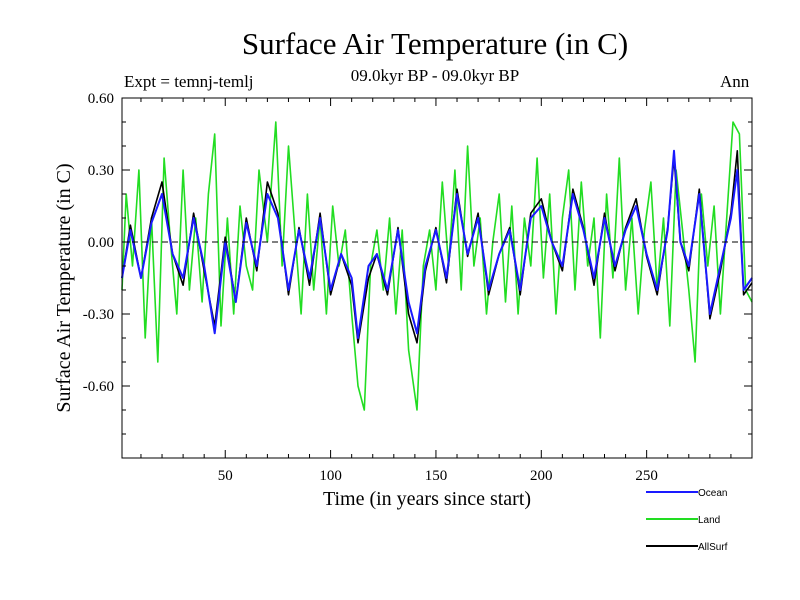  What do you see at coordinates (712, 493) in the screenshot?
I see `legend-label-ocean: Ocean` at bounding box center [712, 493].